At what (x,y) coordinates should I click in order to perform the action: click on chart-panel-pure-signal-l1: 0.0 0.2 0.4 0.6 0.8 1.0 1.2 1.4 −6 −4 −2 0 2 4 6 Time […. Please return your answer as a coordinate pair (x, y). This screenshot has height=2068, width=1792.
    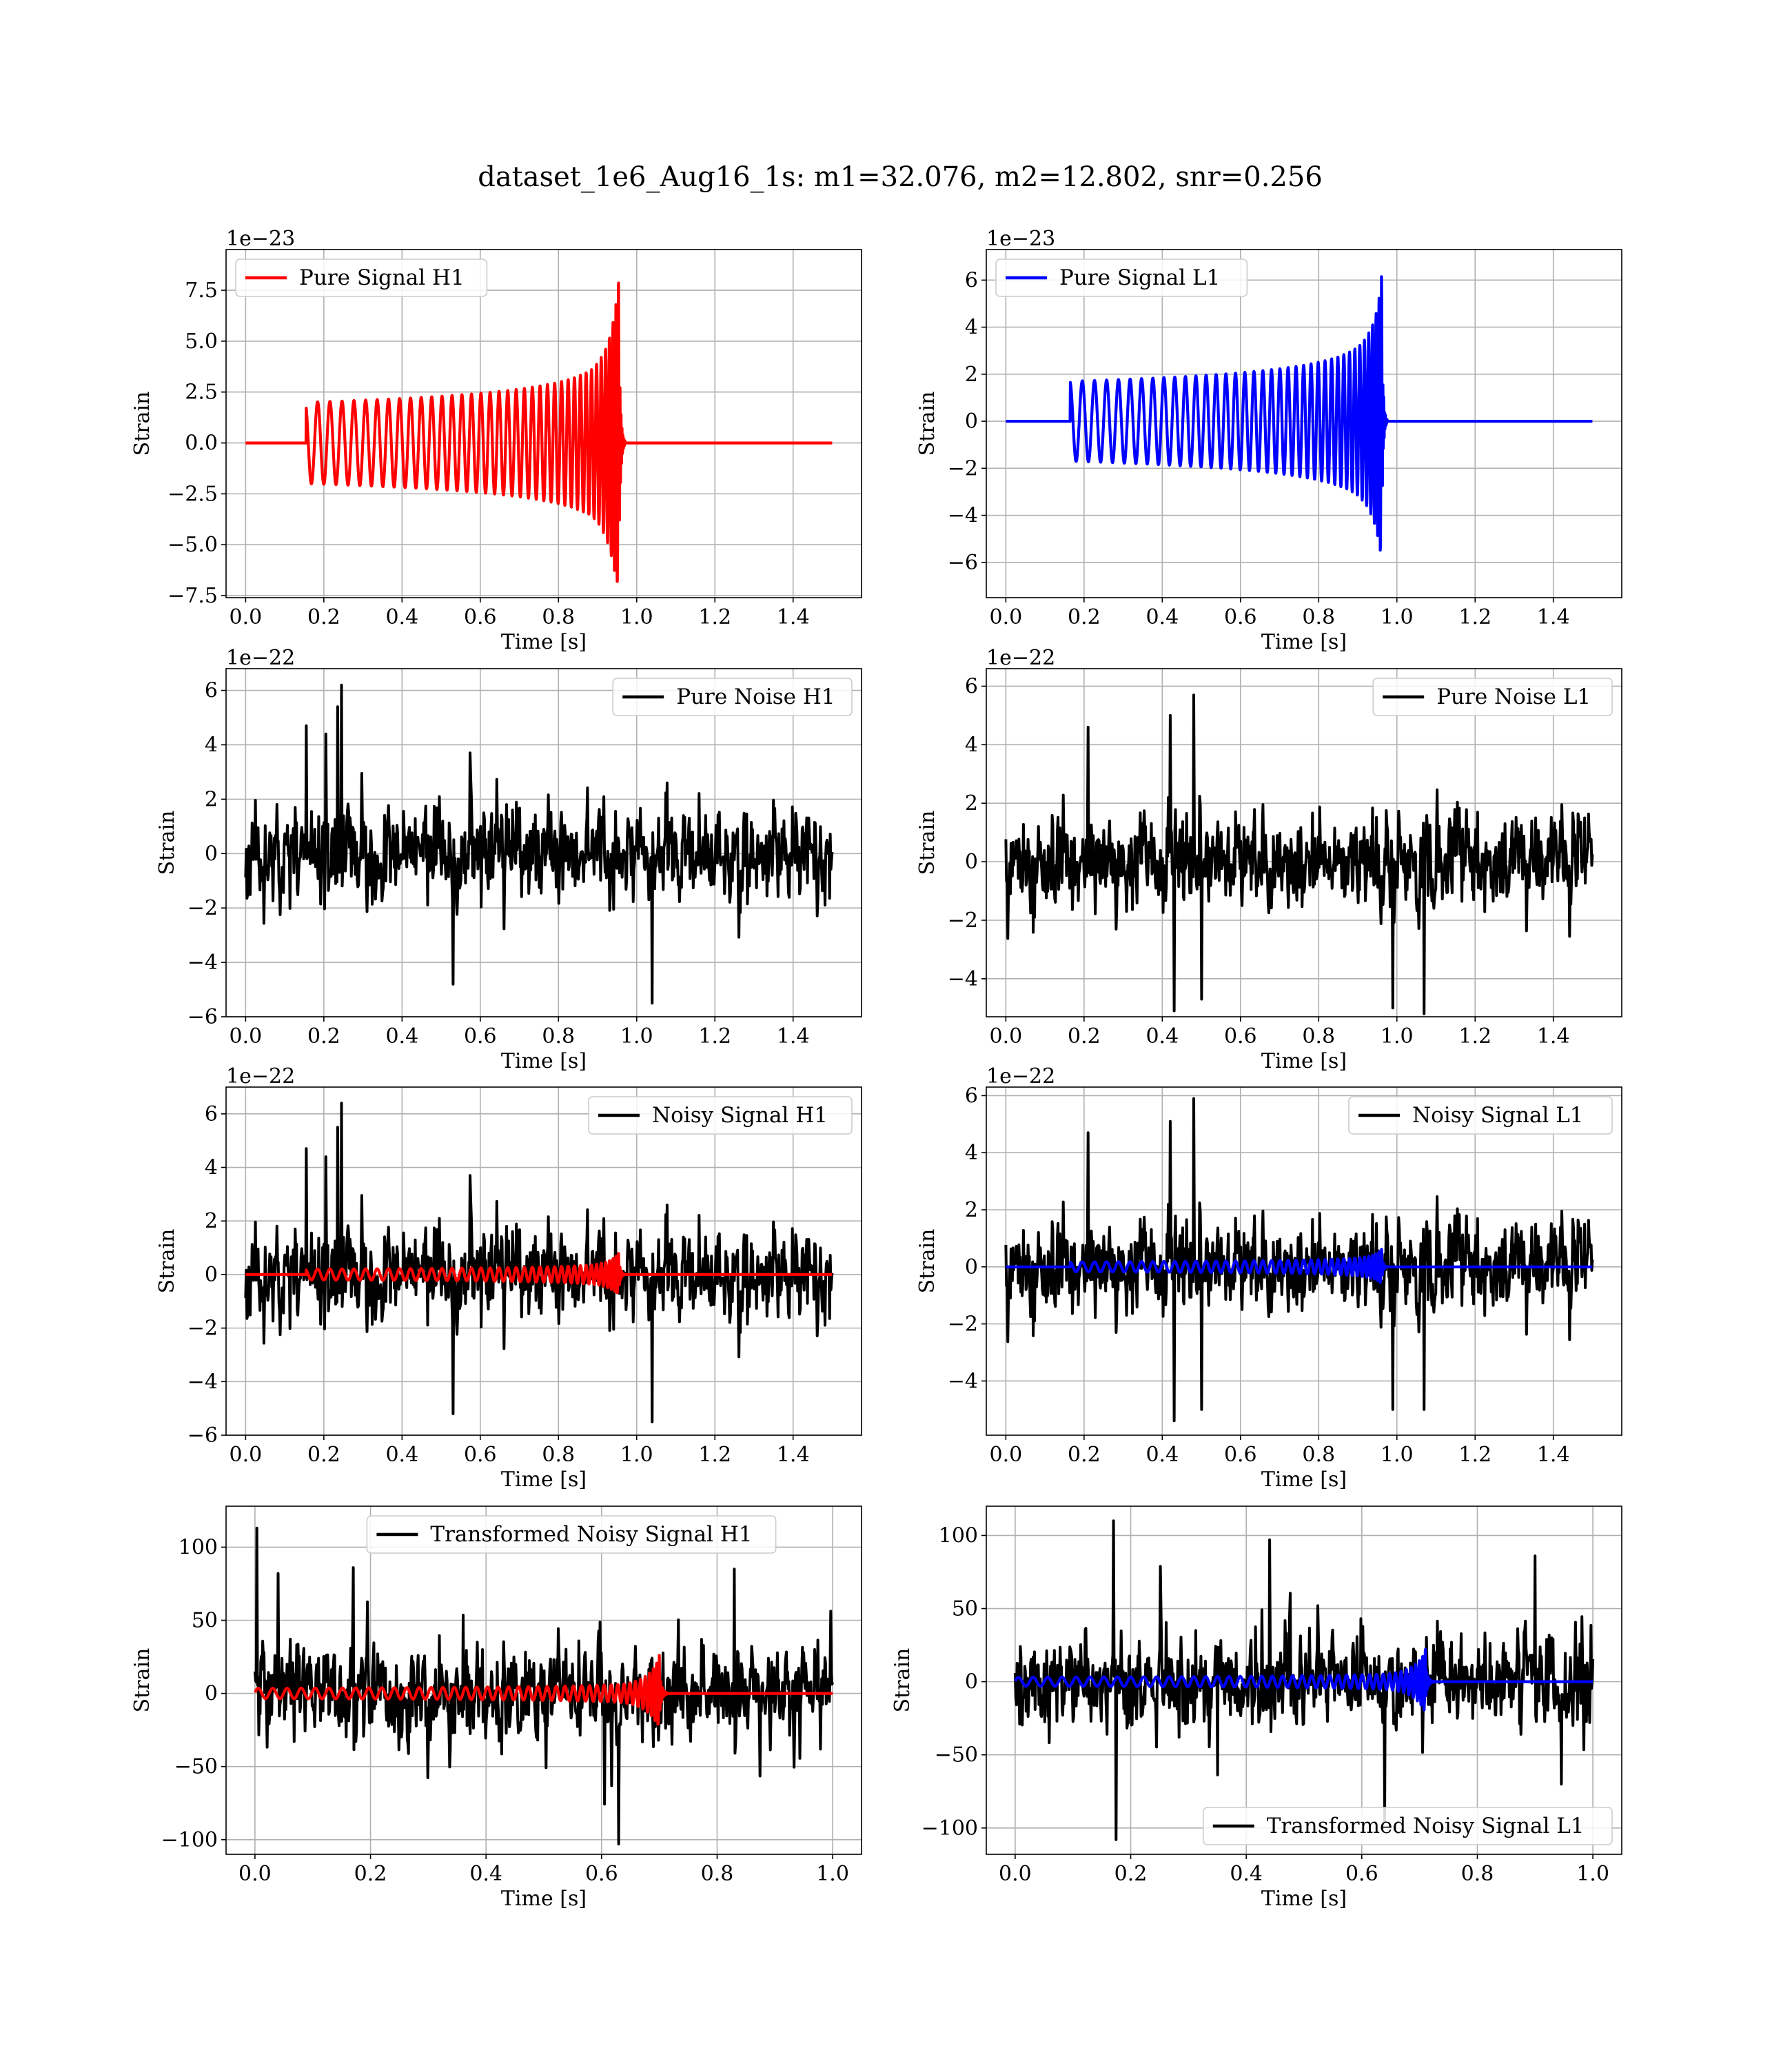
    Looking at the image, I should click on (1268, 440).